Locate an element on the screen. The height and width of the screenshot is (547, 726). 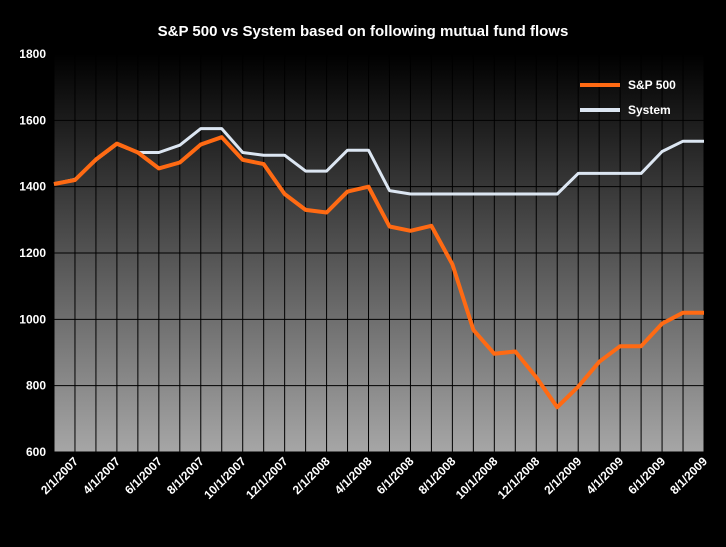
y-tick-label: 1800 is located at coordinates (32, 54).